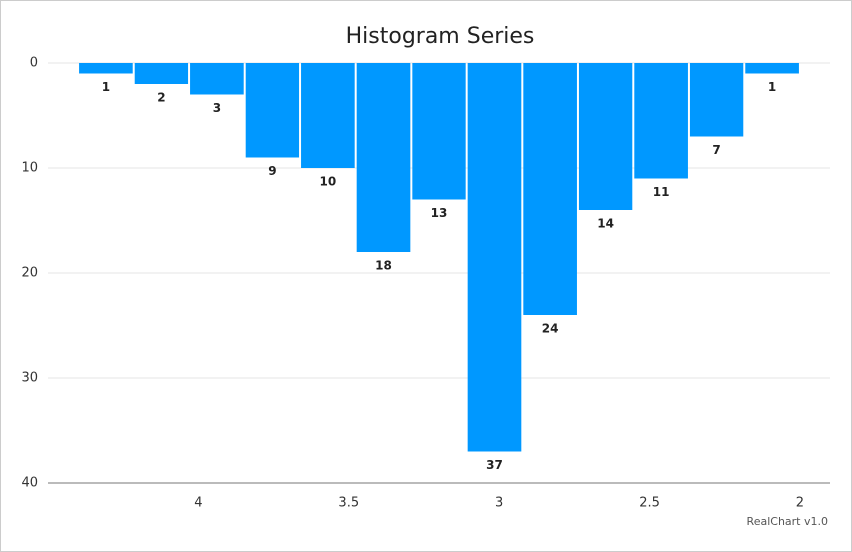 The height and width of the screenshot is (552, 852). I want to click on credit: RealChart v1.0, so click(787, 521).